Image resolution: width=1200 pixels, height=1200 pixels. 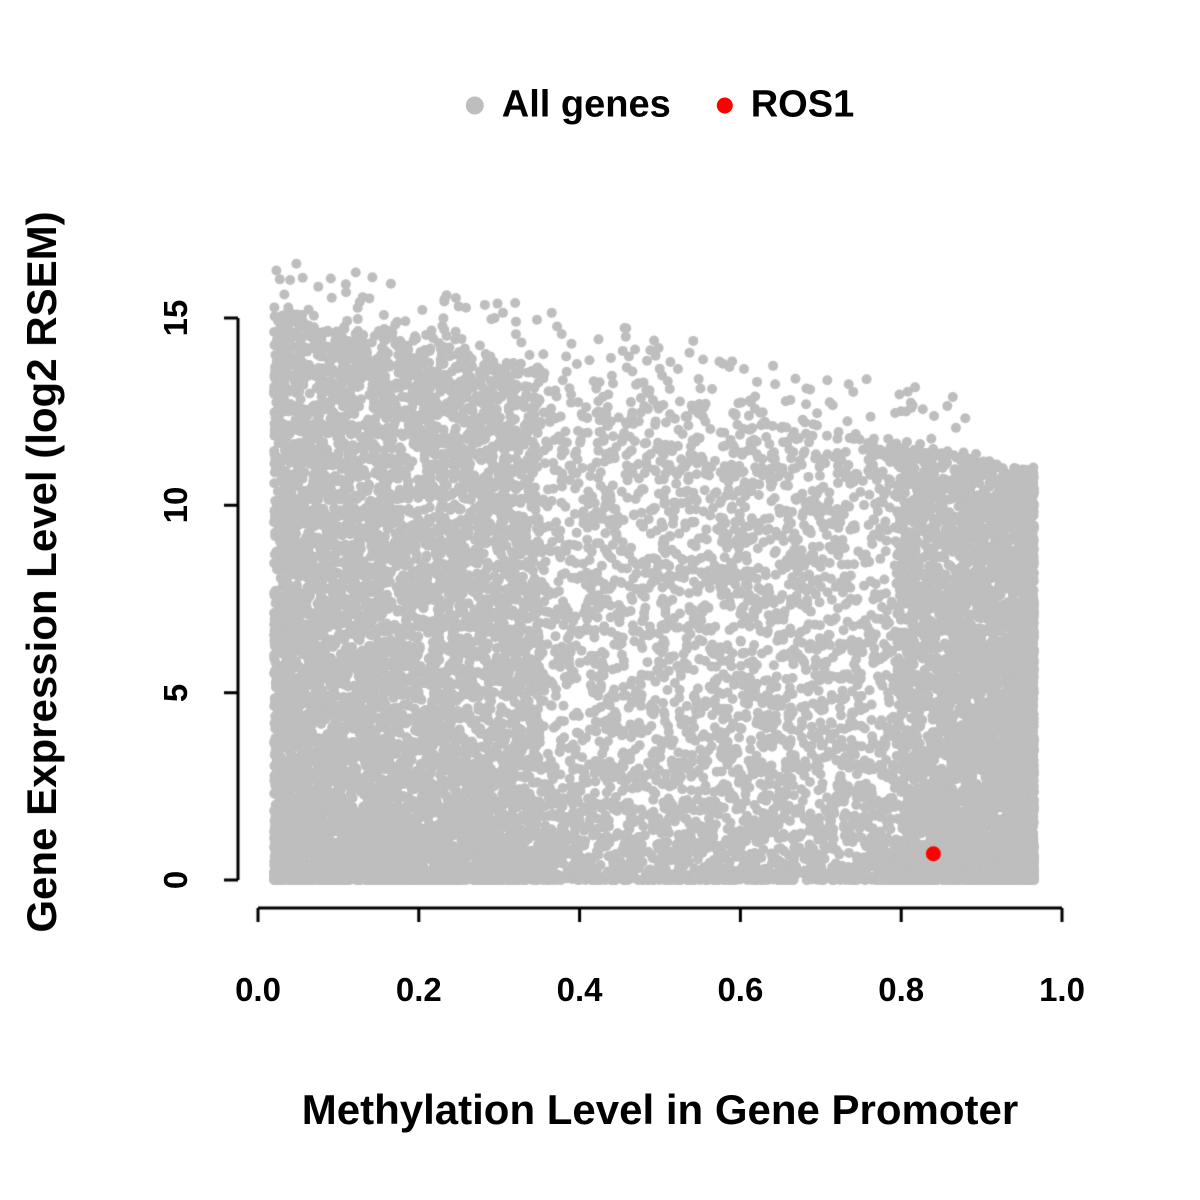 I want to click on y-tick-label-0: 0, so click(x=175, y=880).